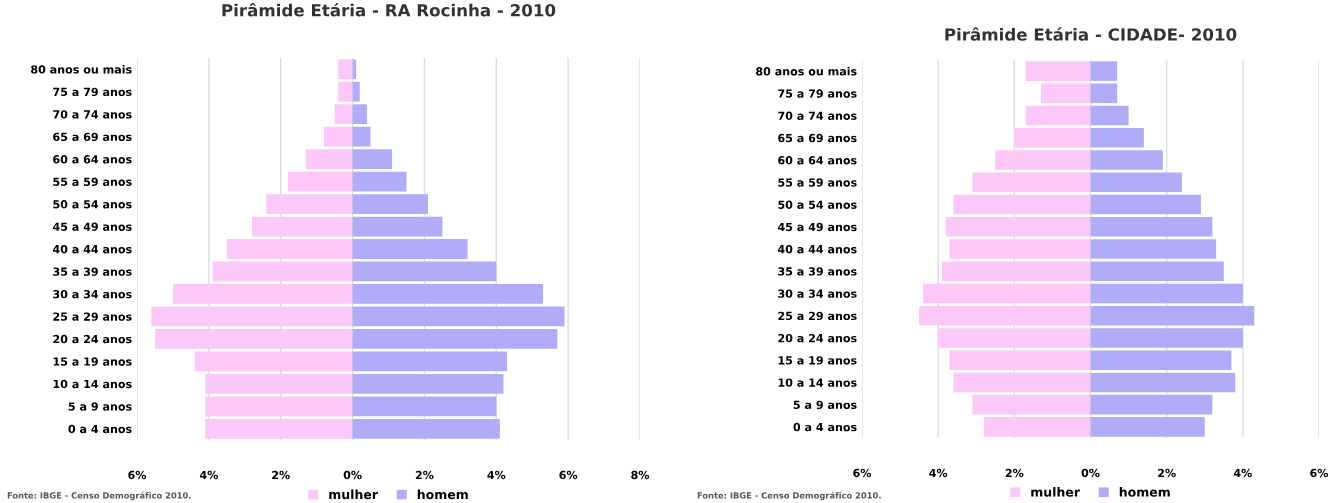  I want to click on y-tick-label: 10 a 14 anos, so click(817, 382).